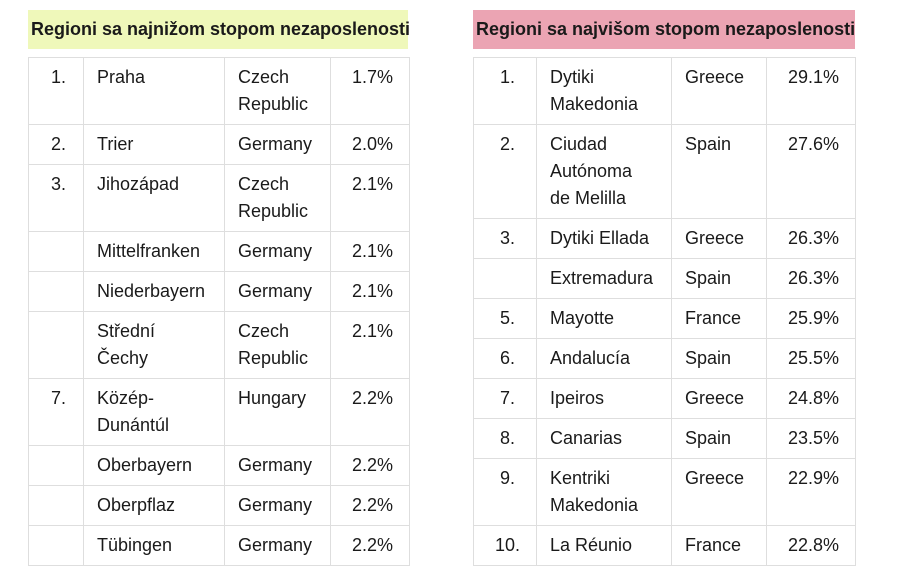 The width and height of the screenshot is (900, 582). I want to click on region-cell: Ipeiros, so click(604, 398).